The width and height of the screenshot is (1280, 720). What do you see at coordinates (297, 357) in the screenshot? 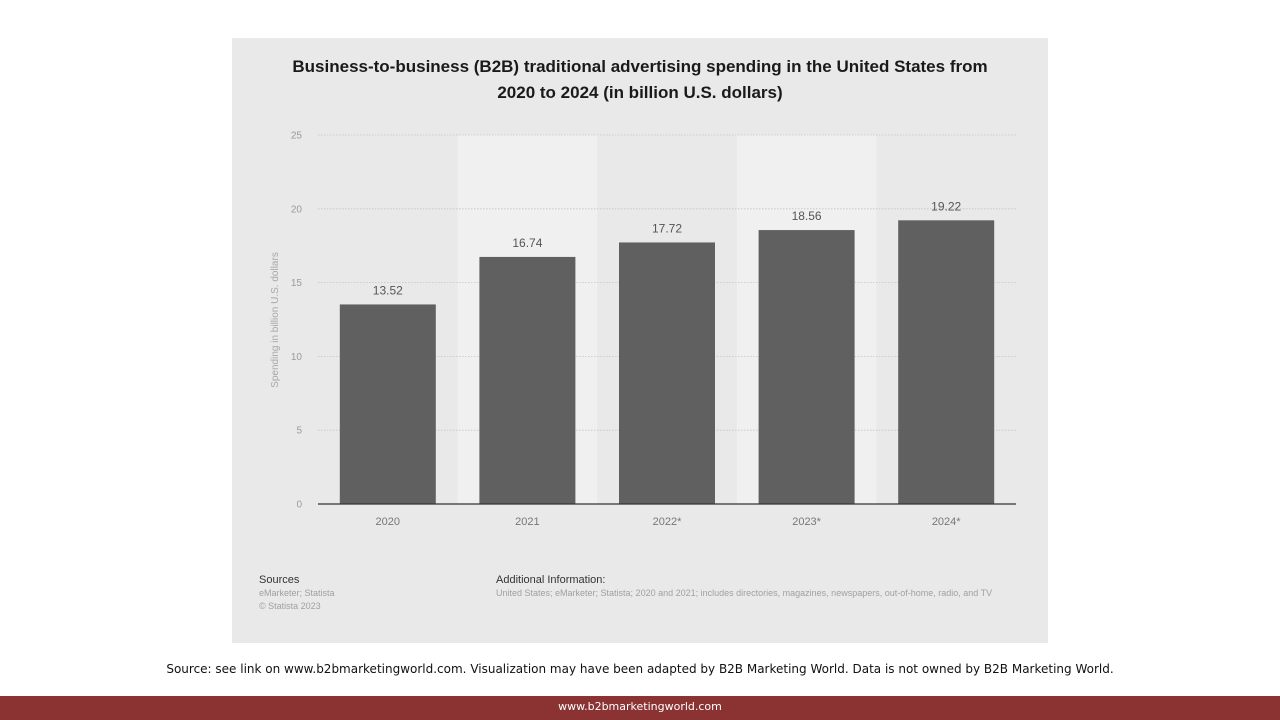
I see `y-tick-label: 10` at bounding box center [297, 357].